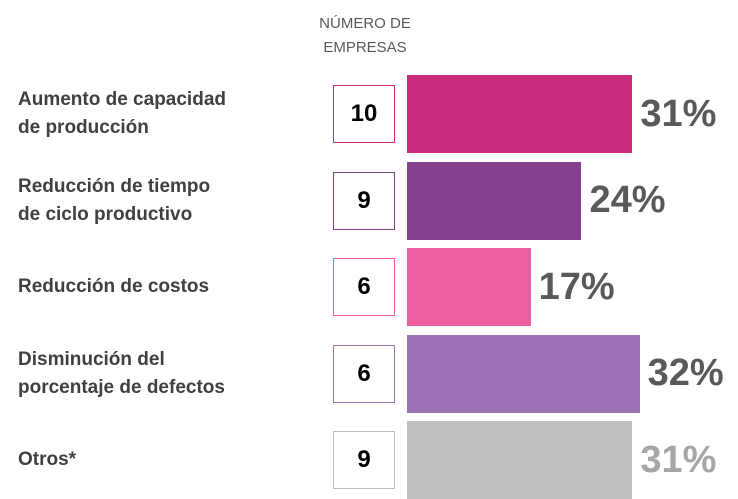 This screenshot has height=499, width=738. Describe the element at coordinates (114, 286) in the screenshot. I see `category-label: Reducción de costos` at that location.